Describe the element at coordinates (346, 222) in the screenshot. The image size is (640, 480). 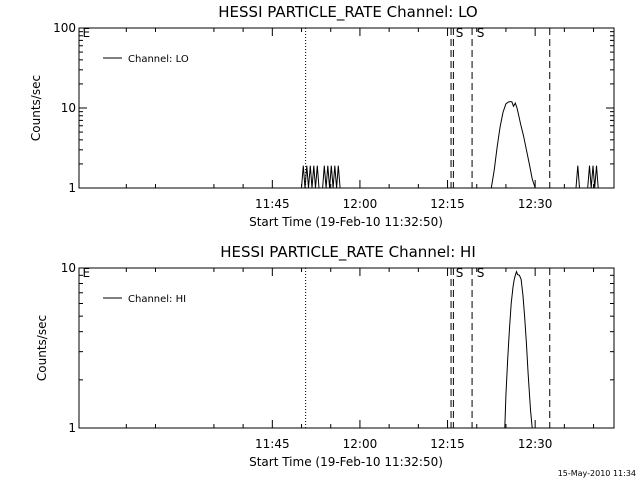
I see `x-axis-label-lo: Start Time (19-Feb-10 11:32:50)` at that location.